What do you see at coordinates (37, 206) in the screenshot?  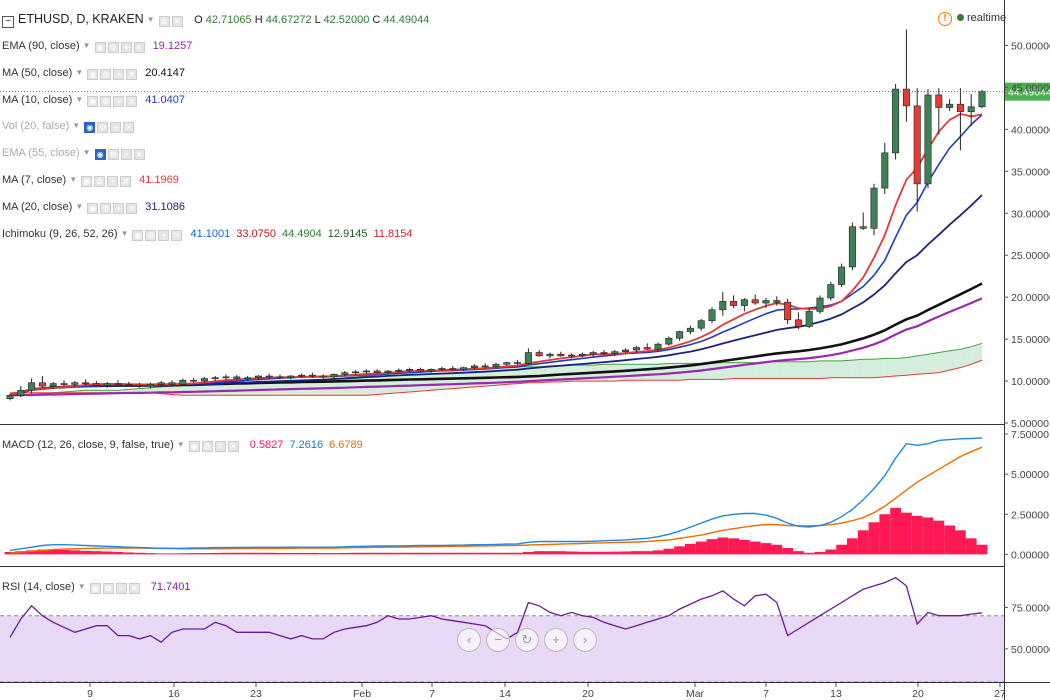 I see `indicator-label: MA (20, close)` at bounding box center [37, 206].